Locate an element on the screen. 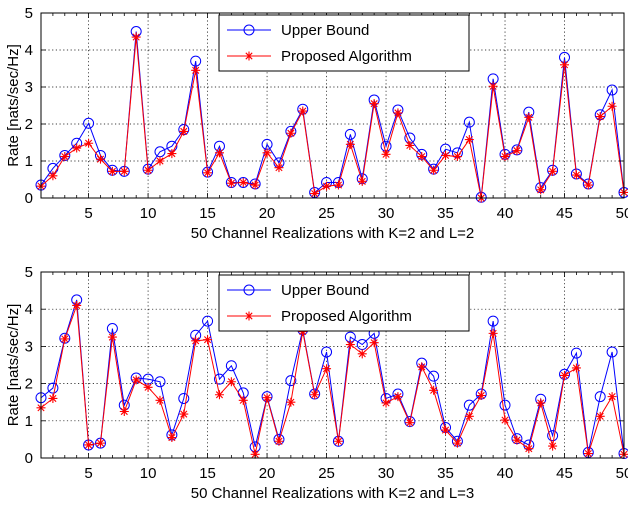 This screenshot has height=506, width=628. x-tick-label: 35 is located at coordinates (445, 213).